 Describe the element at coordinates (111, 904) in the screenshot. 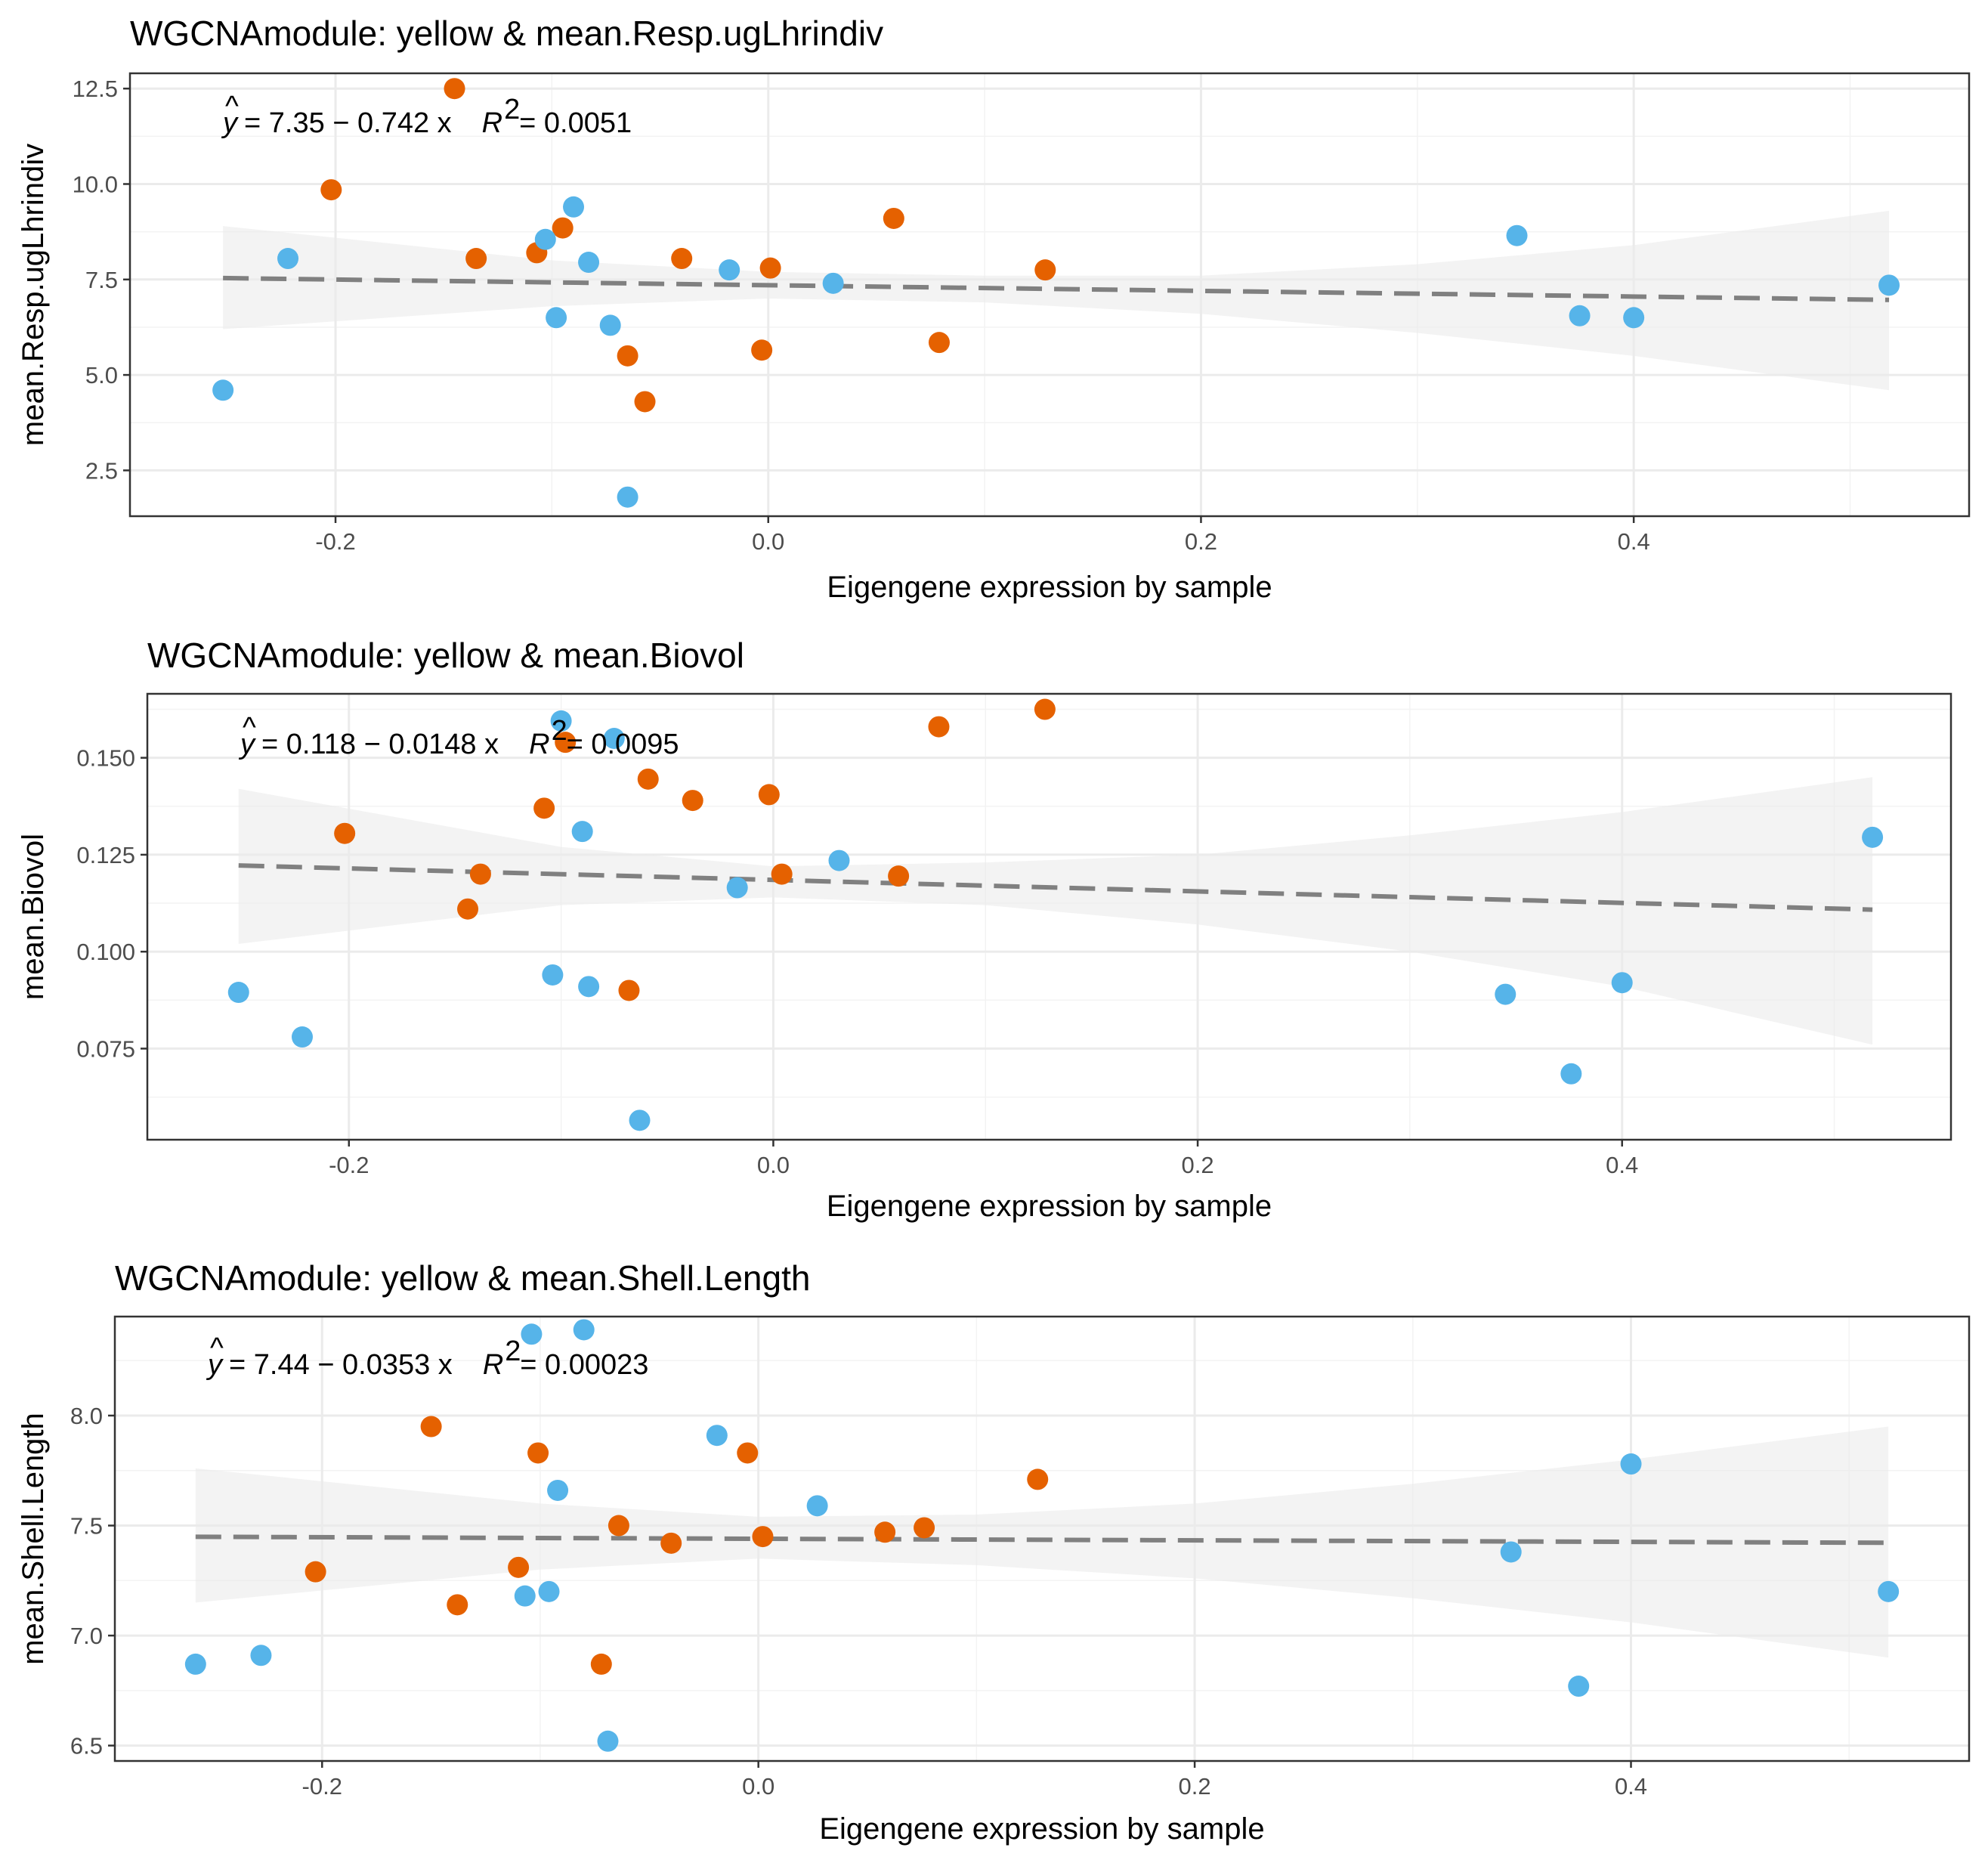

I see `y-axis: 0.075 0.100 0.125 0.150` at that location.